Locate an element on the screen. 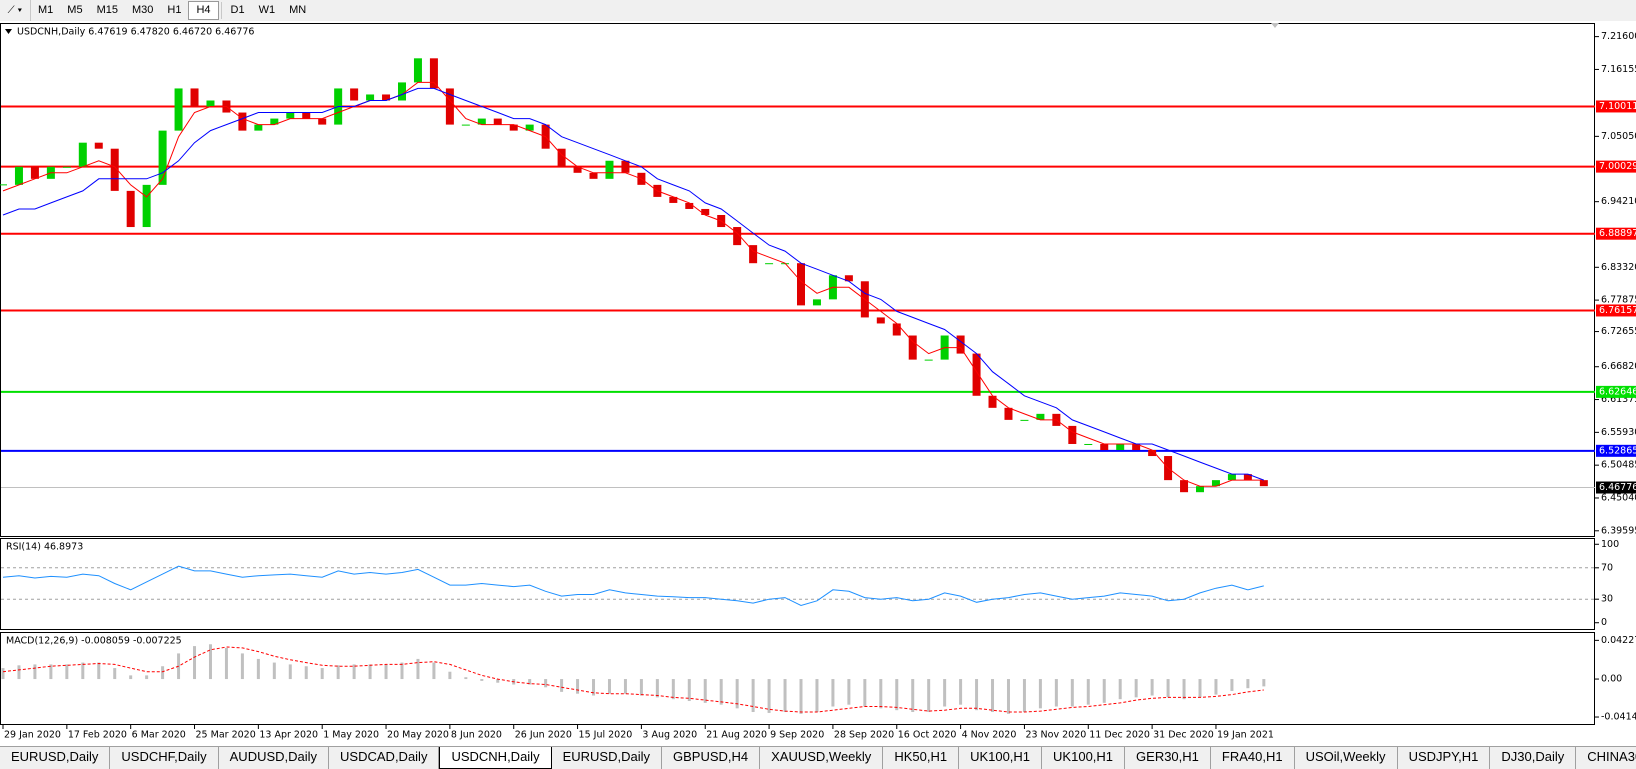 Image resolution: width=1636 pixels, height=769 pixels. y-tick-label: 7.05050 is located at coordinates (1618, 136).